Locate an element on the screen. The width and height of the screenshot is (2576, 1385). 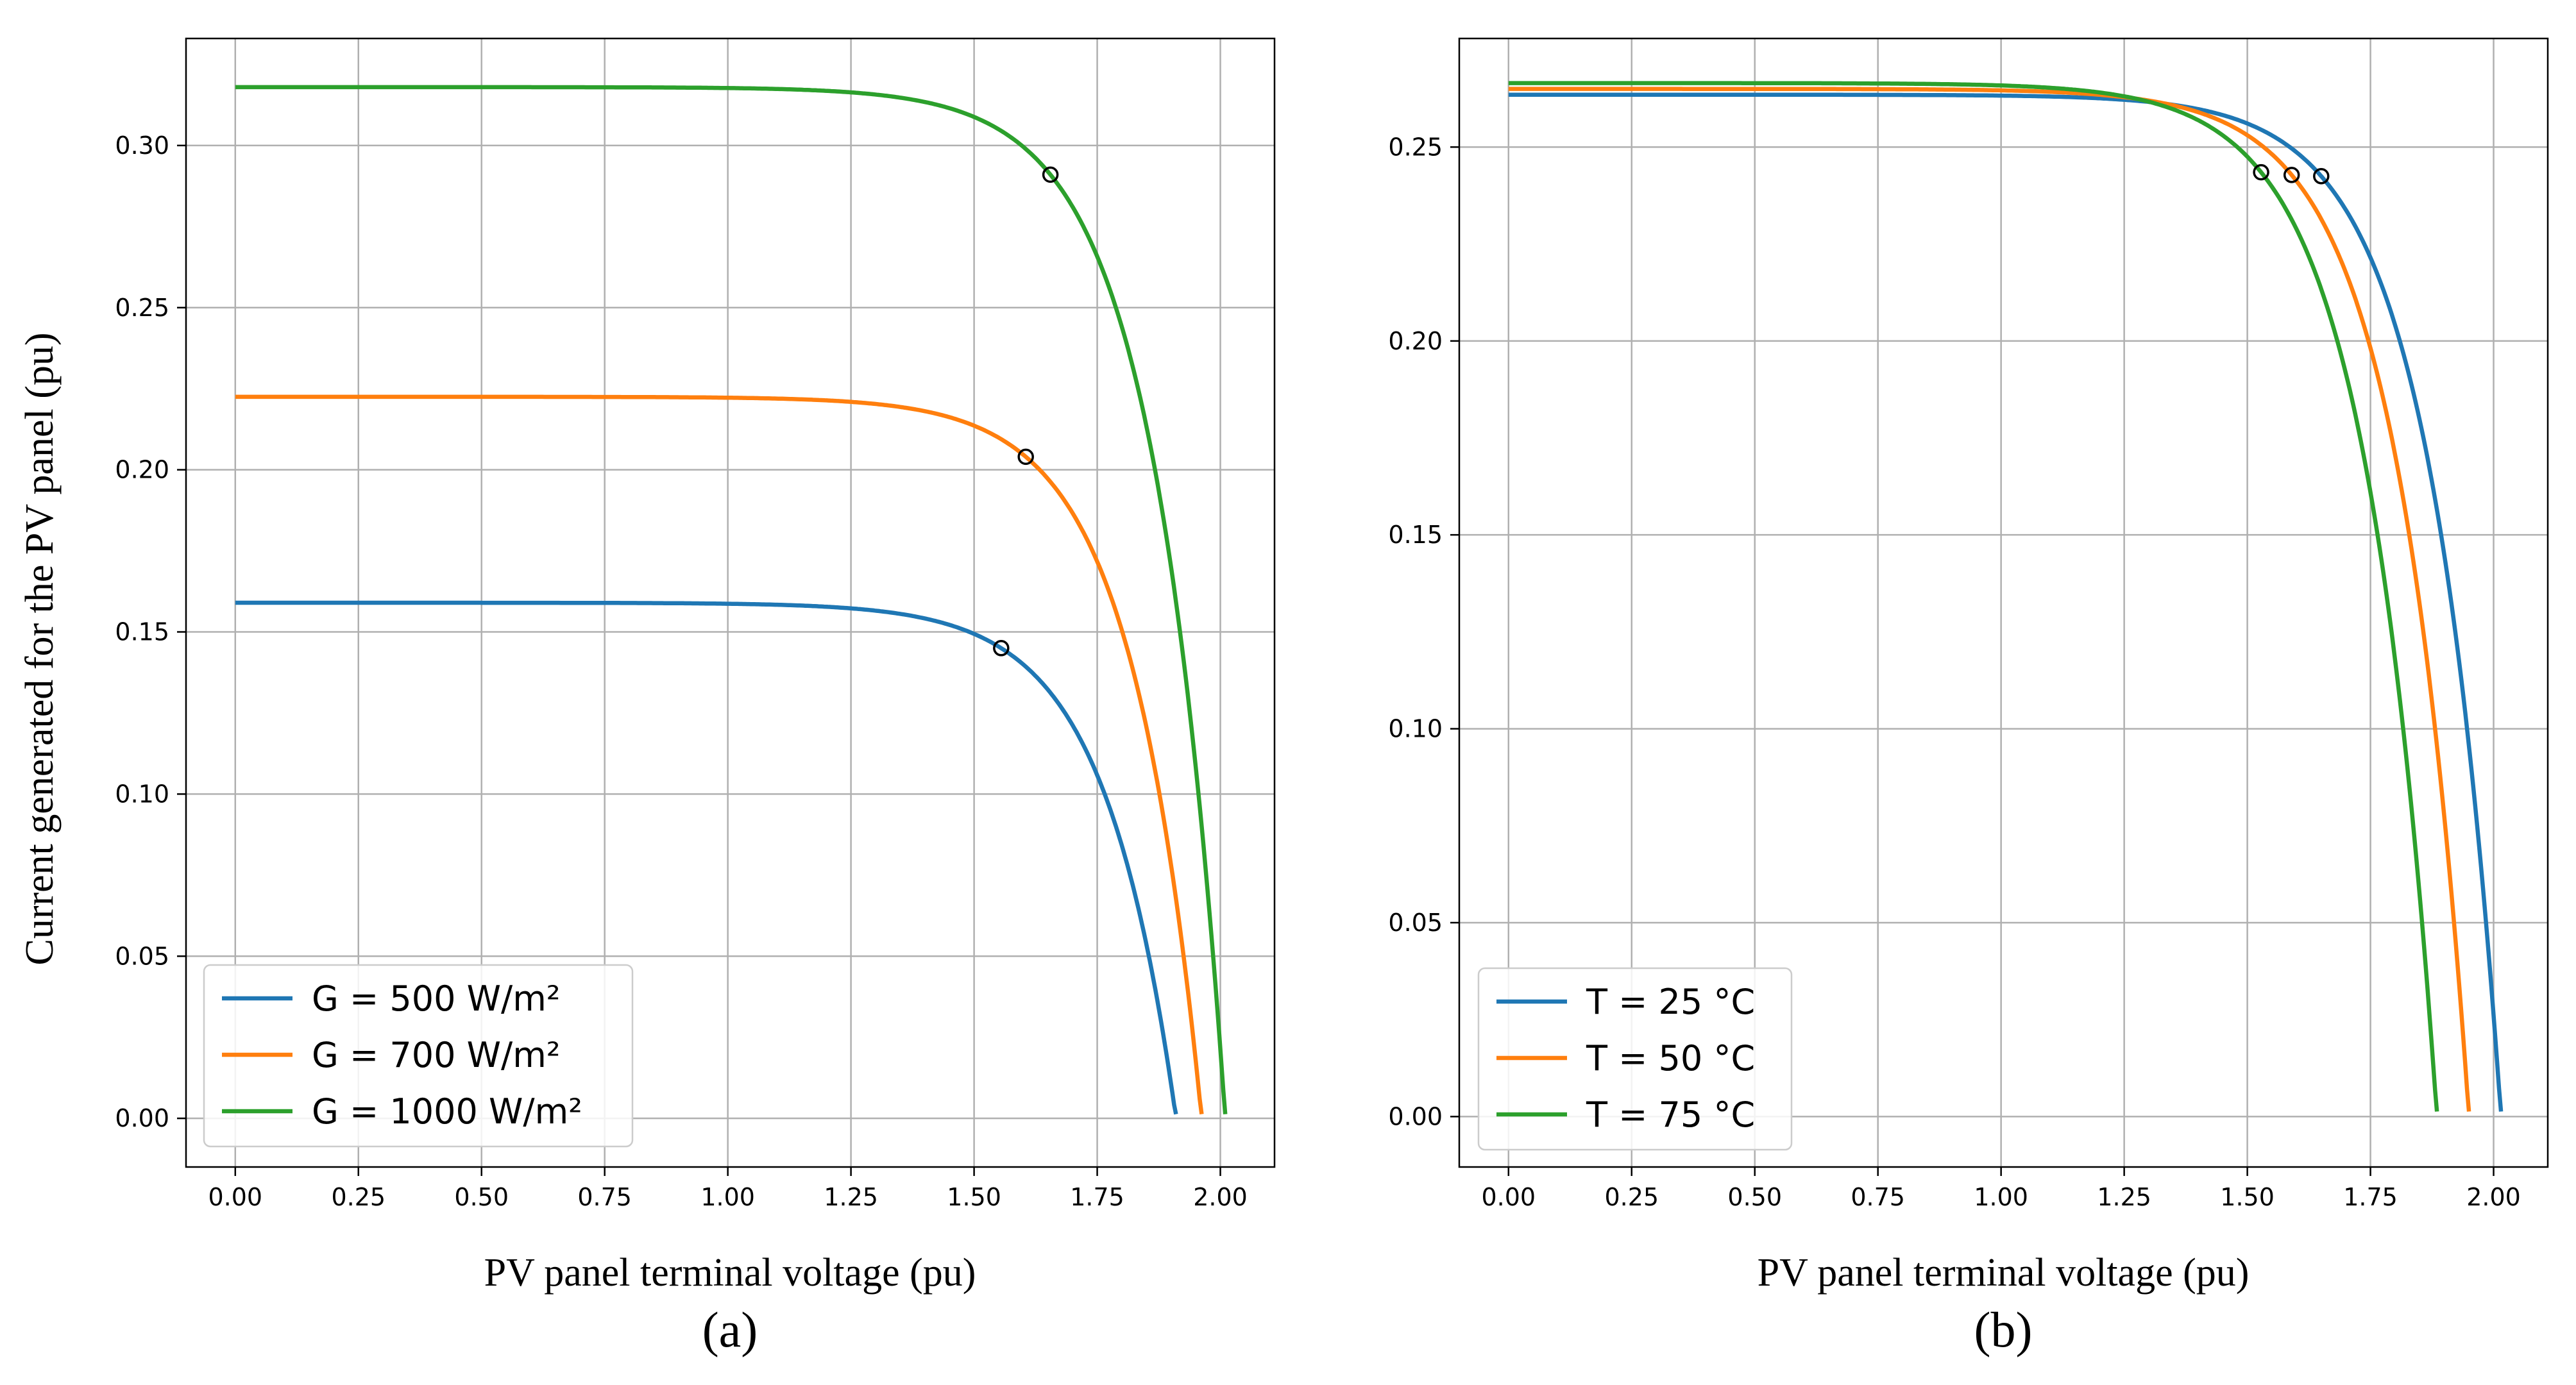
legend-b: T = 25 °C T = 50 °C T = 75 °C is located at coordinates (1635, 1059).